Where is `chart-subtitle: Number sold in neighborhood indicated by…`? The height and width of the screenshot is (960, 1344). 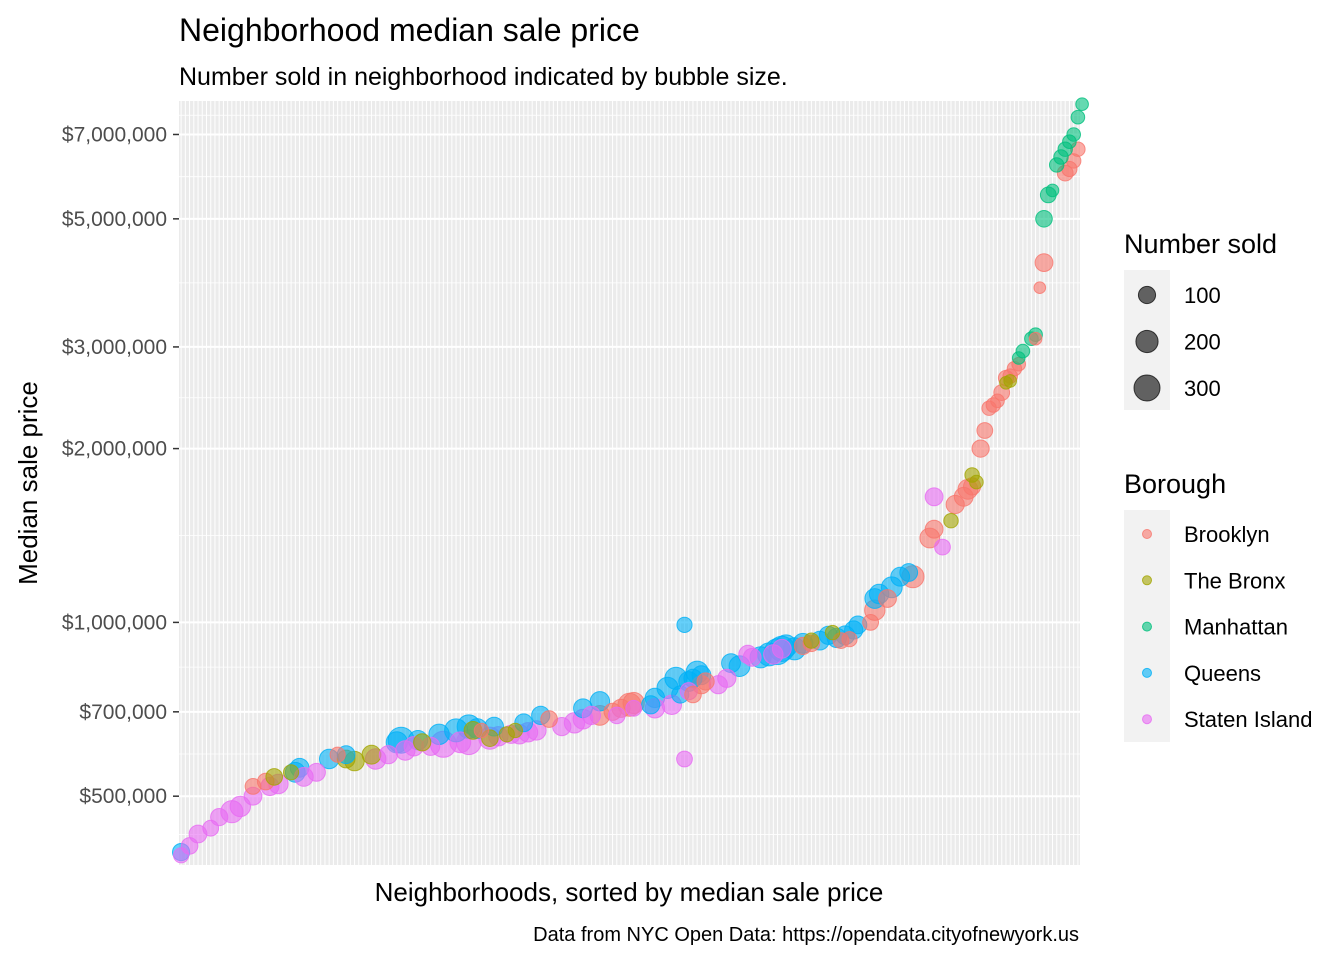
chart-subtitle: Number sold in neighborhood indicated by… is located at coordinates (483, 77).